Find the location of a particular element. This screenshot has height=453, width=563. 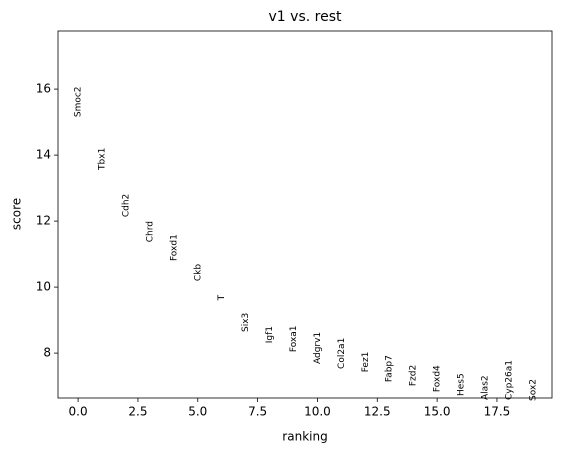

x-tick-label: 10.0 is located at coordinates (317, 412).